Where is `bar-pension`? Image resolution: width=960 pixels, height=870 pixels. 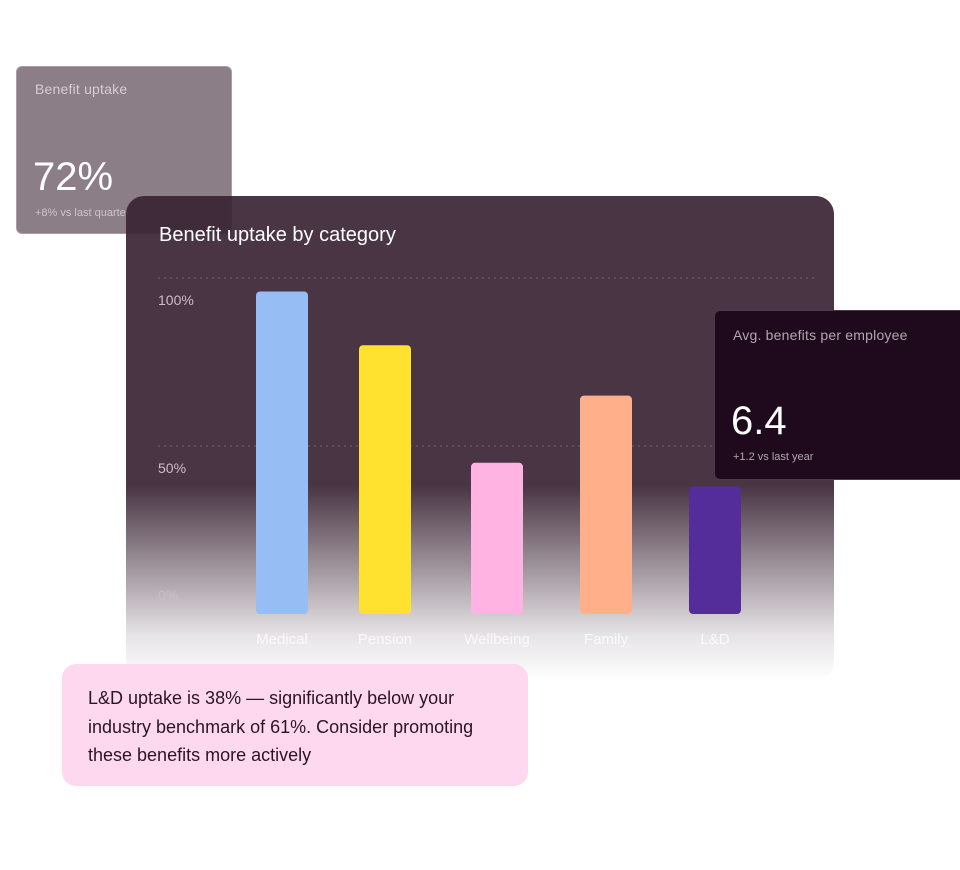 bar-pension is located at coordinates (385, 479).